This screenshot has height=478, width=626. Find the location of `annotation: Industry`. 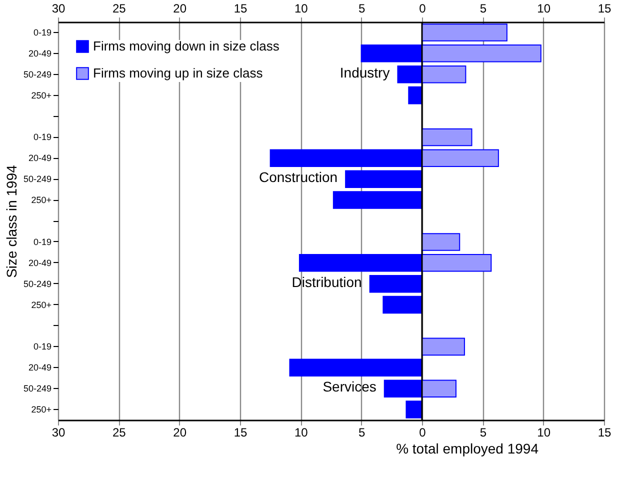

annotation: Industry is located at coordinates (365, 72).